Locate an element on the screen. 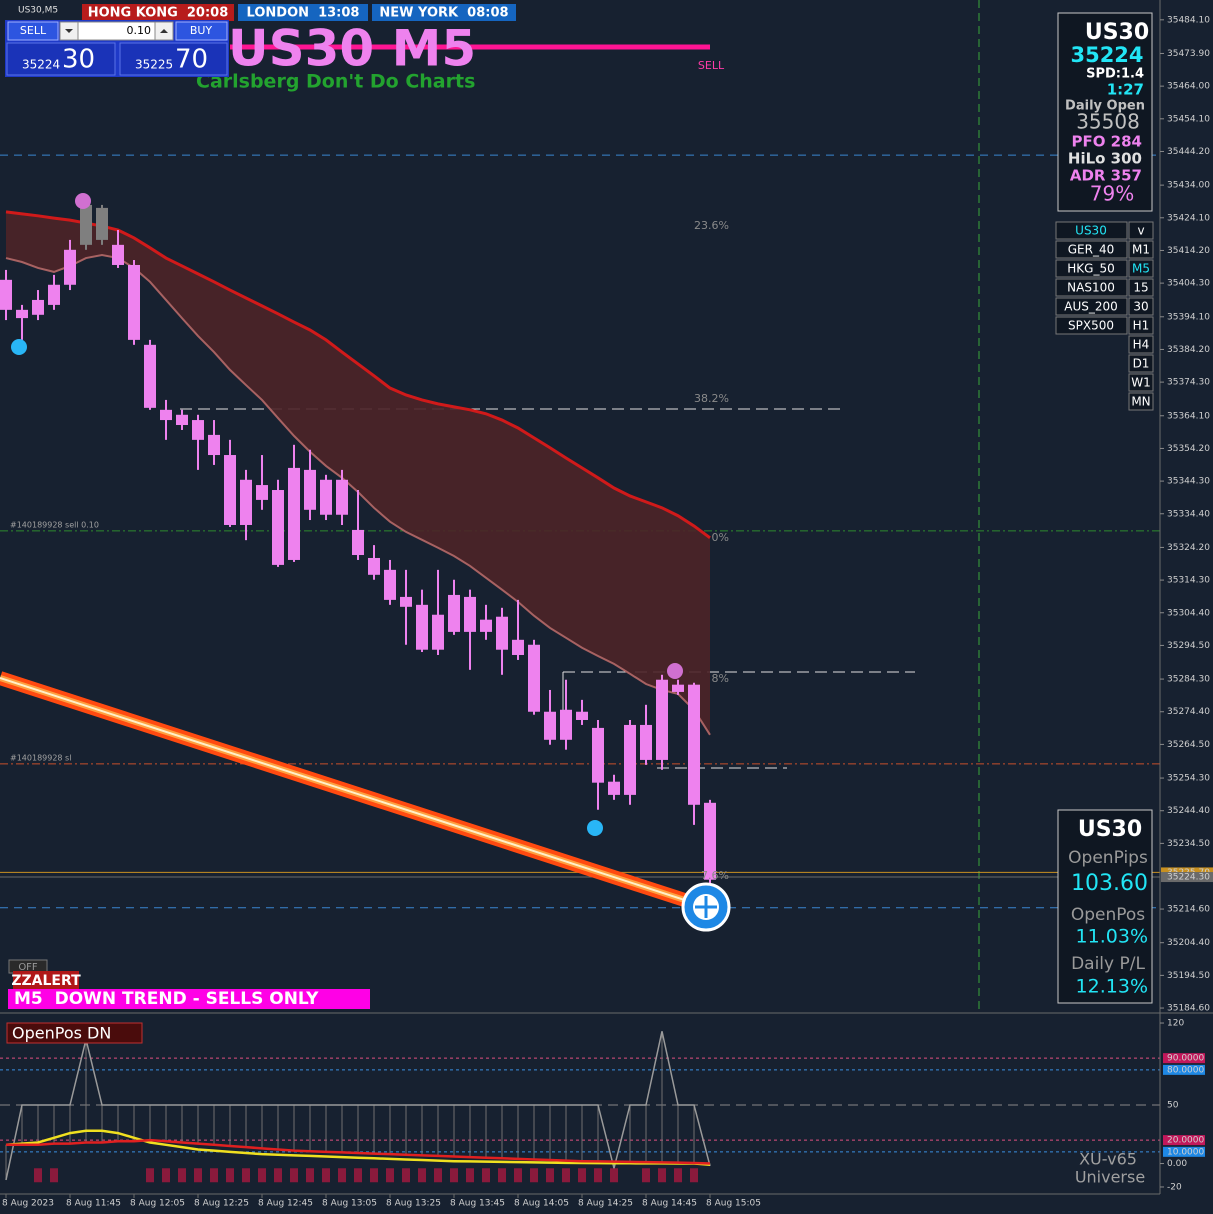  timeframe-label: MN is located at coordinates (1140, 402).